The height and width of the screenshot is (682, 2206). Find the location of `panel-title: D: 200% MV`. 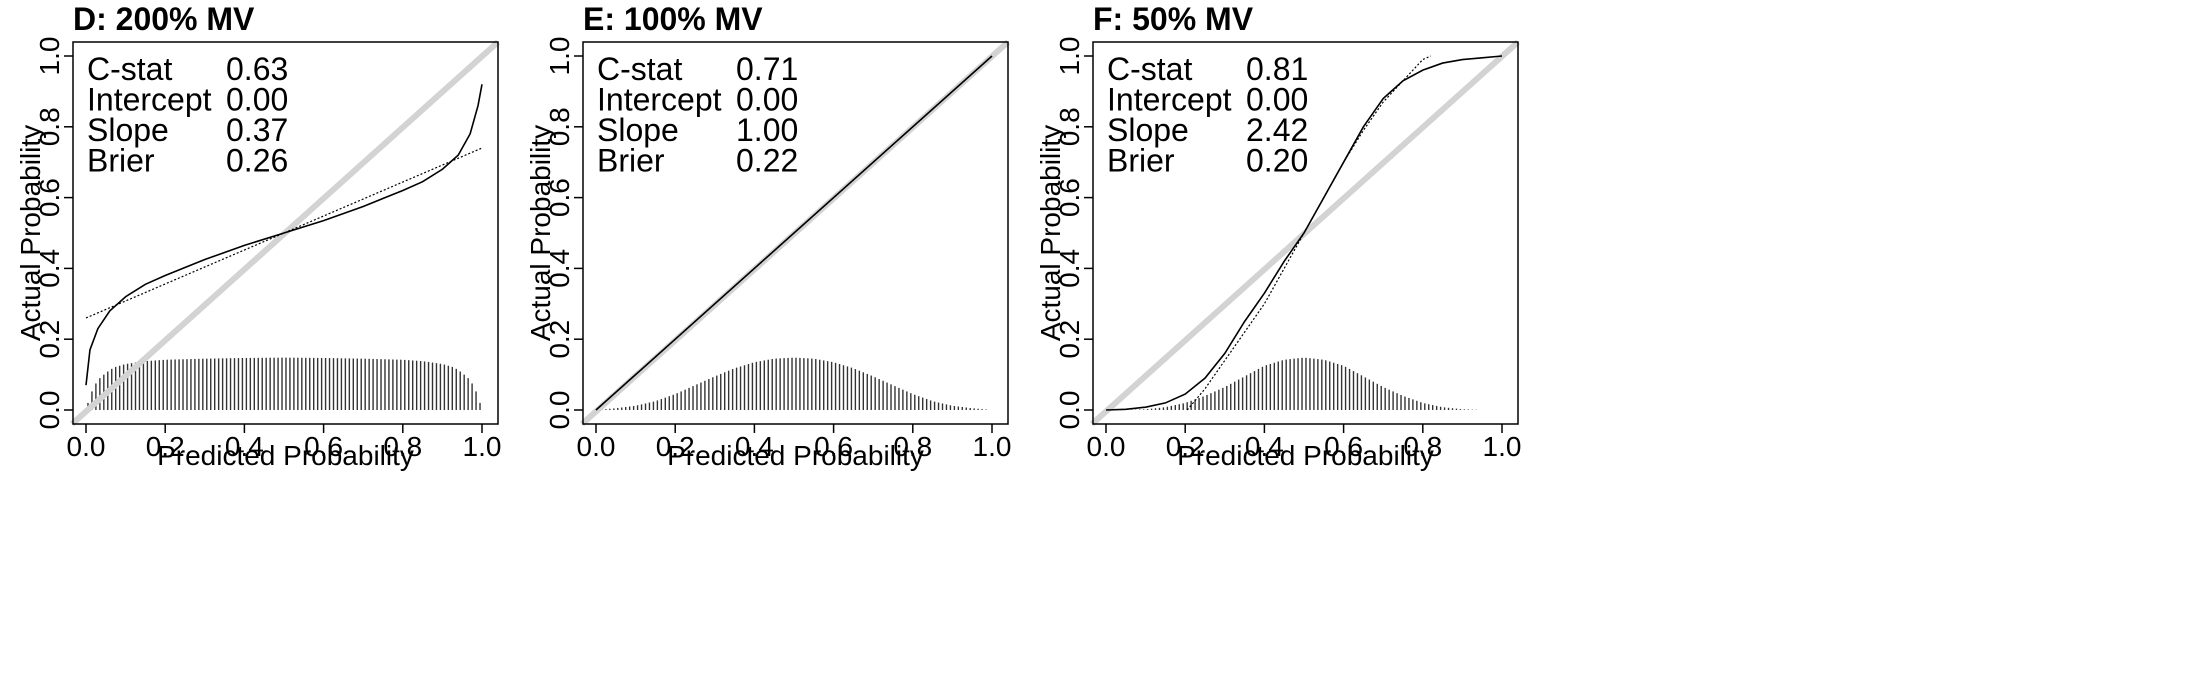

panel-title: D: 200% MV is located at coordinates (164, 19).